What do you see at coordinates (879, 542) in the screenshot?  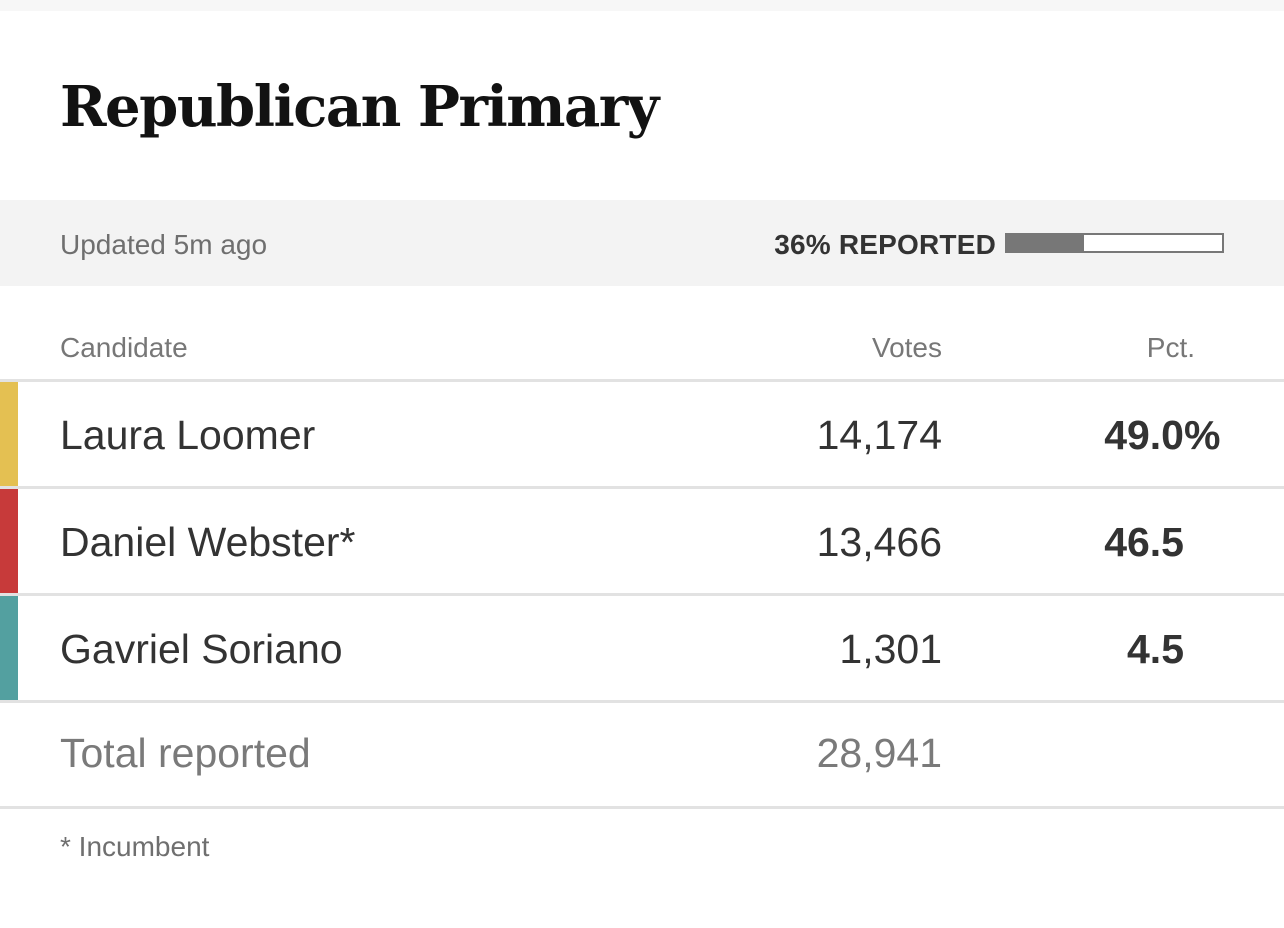 I see `candidate-votes: 13,466` at bounding box center [879, 542].